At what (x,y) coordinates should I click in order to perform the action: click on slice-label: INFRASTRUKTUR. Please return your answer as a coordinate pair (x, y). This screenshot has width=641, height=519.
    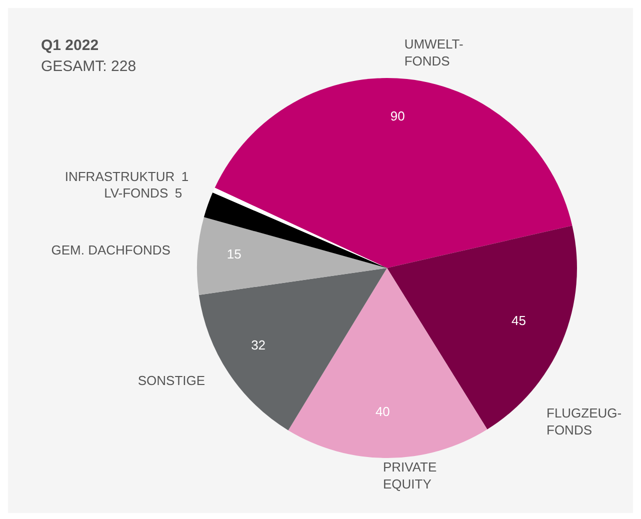
    Looking at the image, I should click on (119, 176).